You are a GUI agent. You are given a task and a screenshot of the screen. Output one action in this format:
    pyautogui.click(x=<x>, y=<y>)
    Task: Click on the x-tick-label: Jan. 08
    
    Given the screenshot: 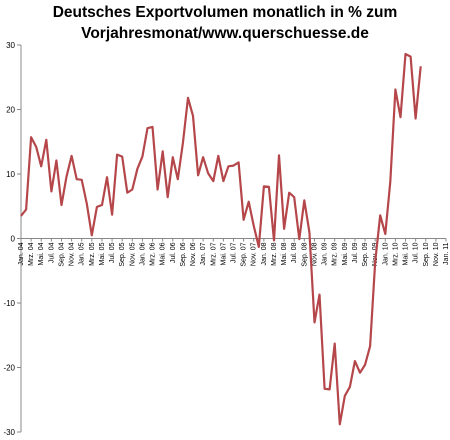 What is the action you would take?
    pyautogui.click(x=264, y=253)
    